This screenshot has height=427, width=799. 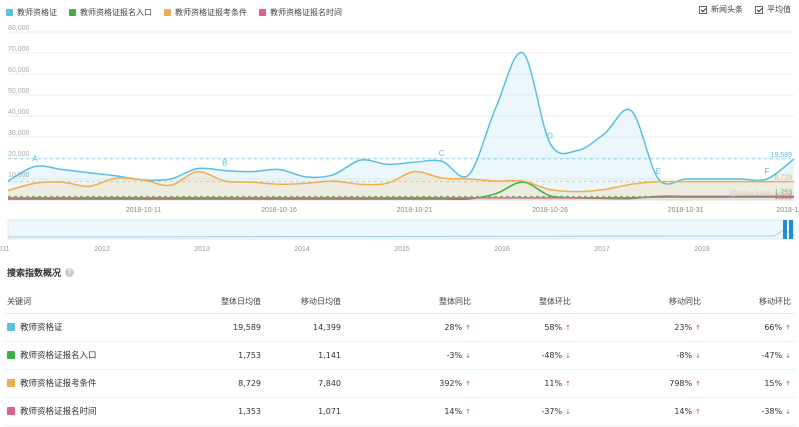 What do you see at coordinates (41, 328) in the screenshot?
I see `keyword-text: 教师资格证` at bounding box center [41, 328].